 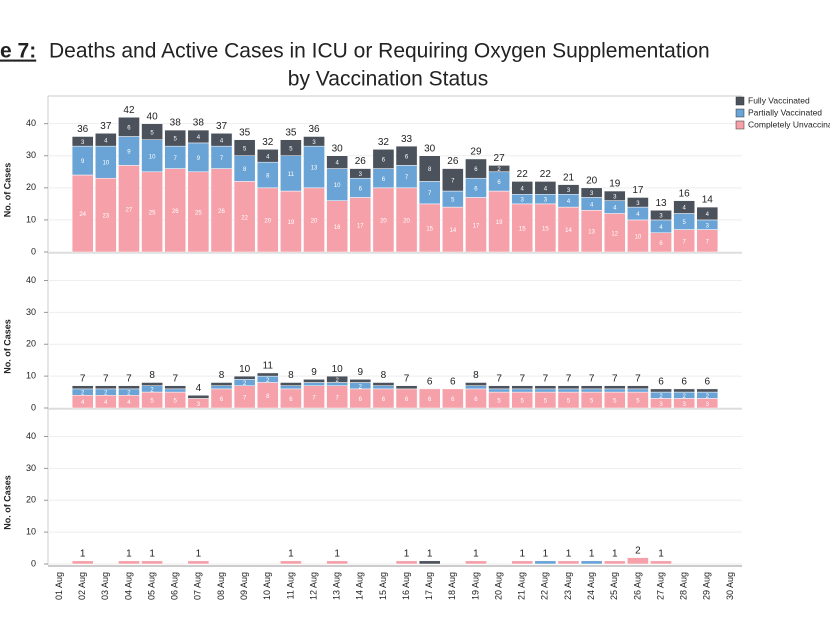 I want to click on total-label: 6, so click(x=684, y=382).